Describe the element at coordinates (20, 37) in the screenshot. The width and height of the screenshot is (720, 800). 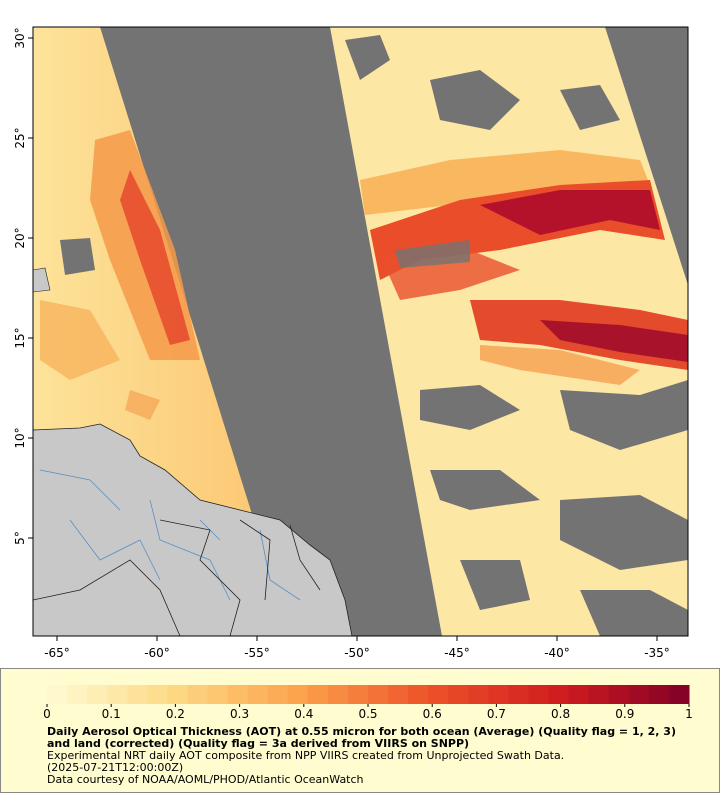
I see `y-tick-label: 30°` at that location.